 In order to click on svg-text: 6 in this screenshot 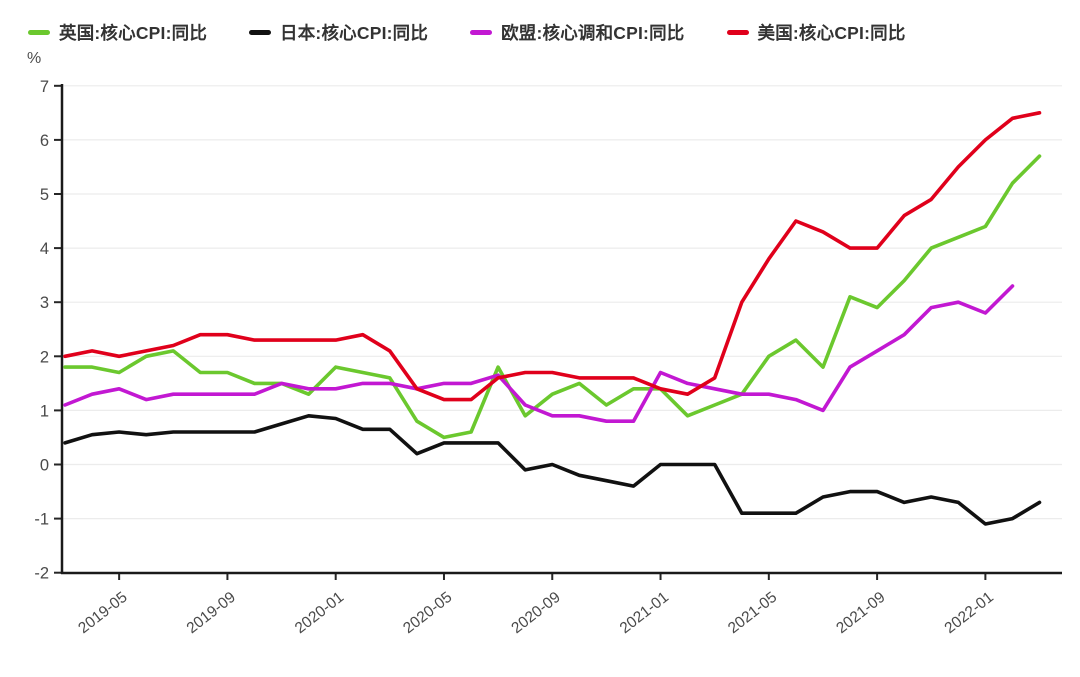, I will do `click(44, 141)`.